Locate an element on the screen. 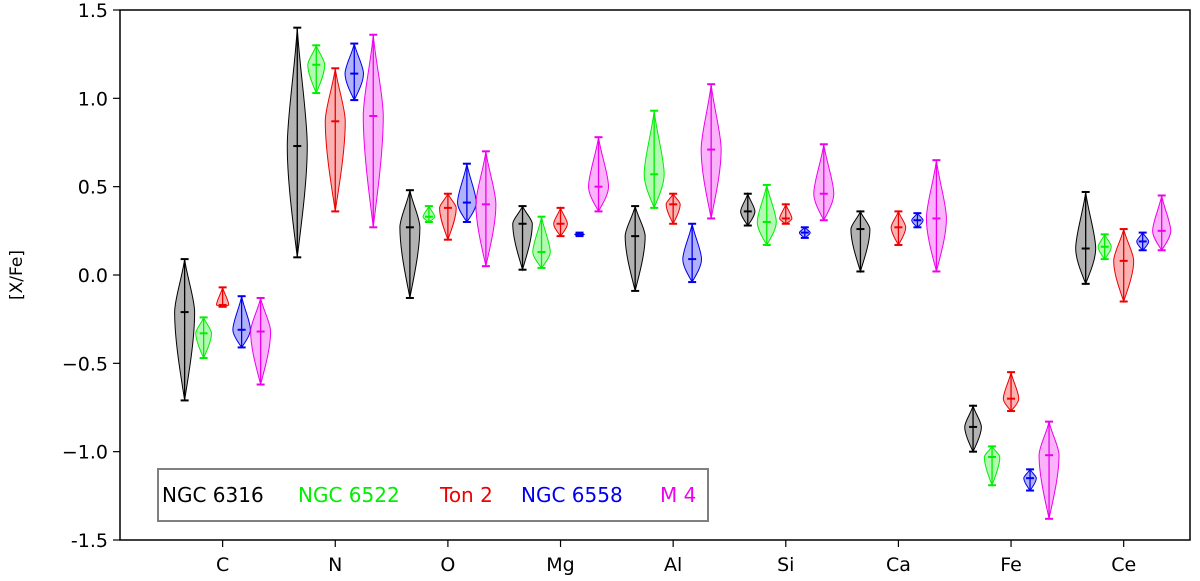 Image resolution: width=1200 pixels, height=581 pixels. y-tick-label: −0.5 is located at coordinates (85, 364).